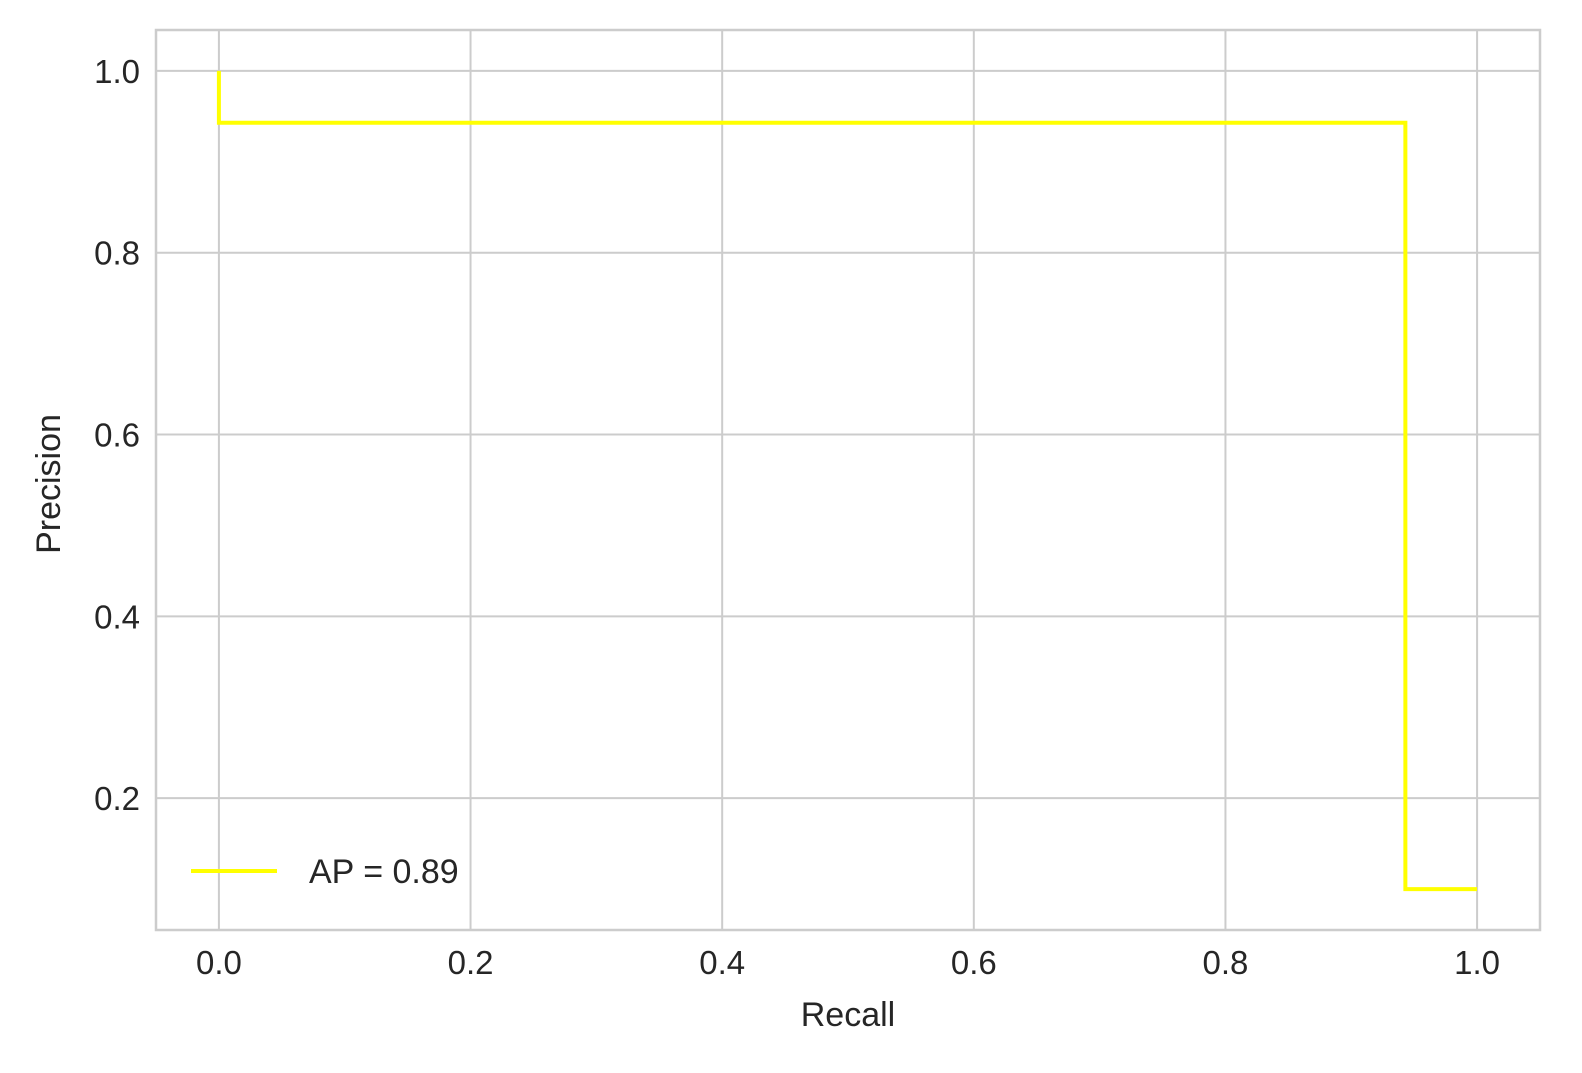 The image size is (1582, 1073). What do you see at coordinates (722, 962) in the screenshot?
I see `x-tick-label: 0.4` at bounding box center [722, 962].